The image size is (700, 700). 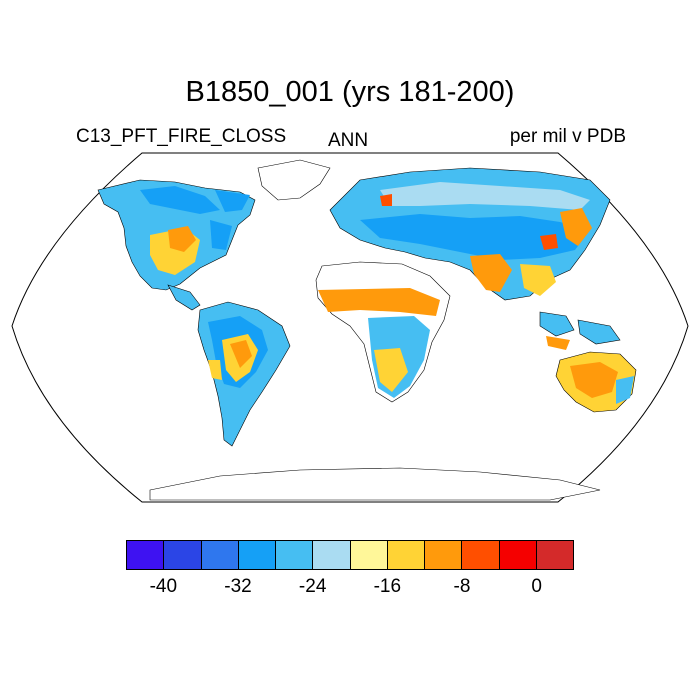 I want to click on colorbar-tick-label: 0, so click(x=536, y=586).